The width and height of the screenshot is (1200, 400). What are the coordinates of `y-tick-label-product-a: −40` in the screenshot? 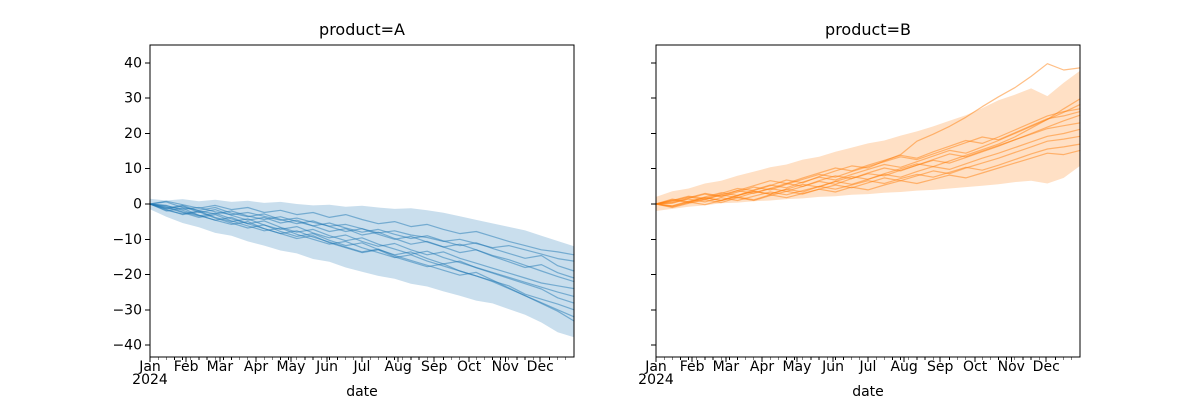 It's located at (127, 346).